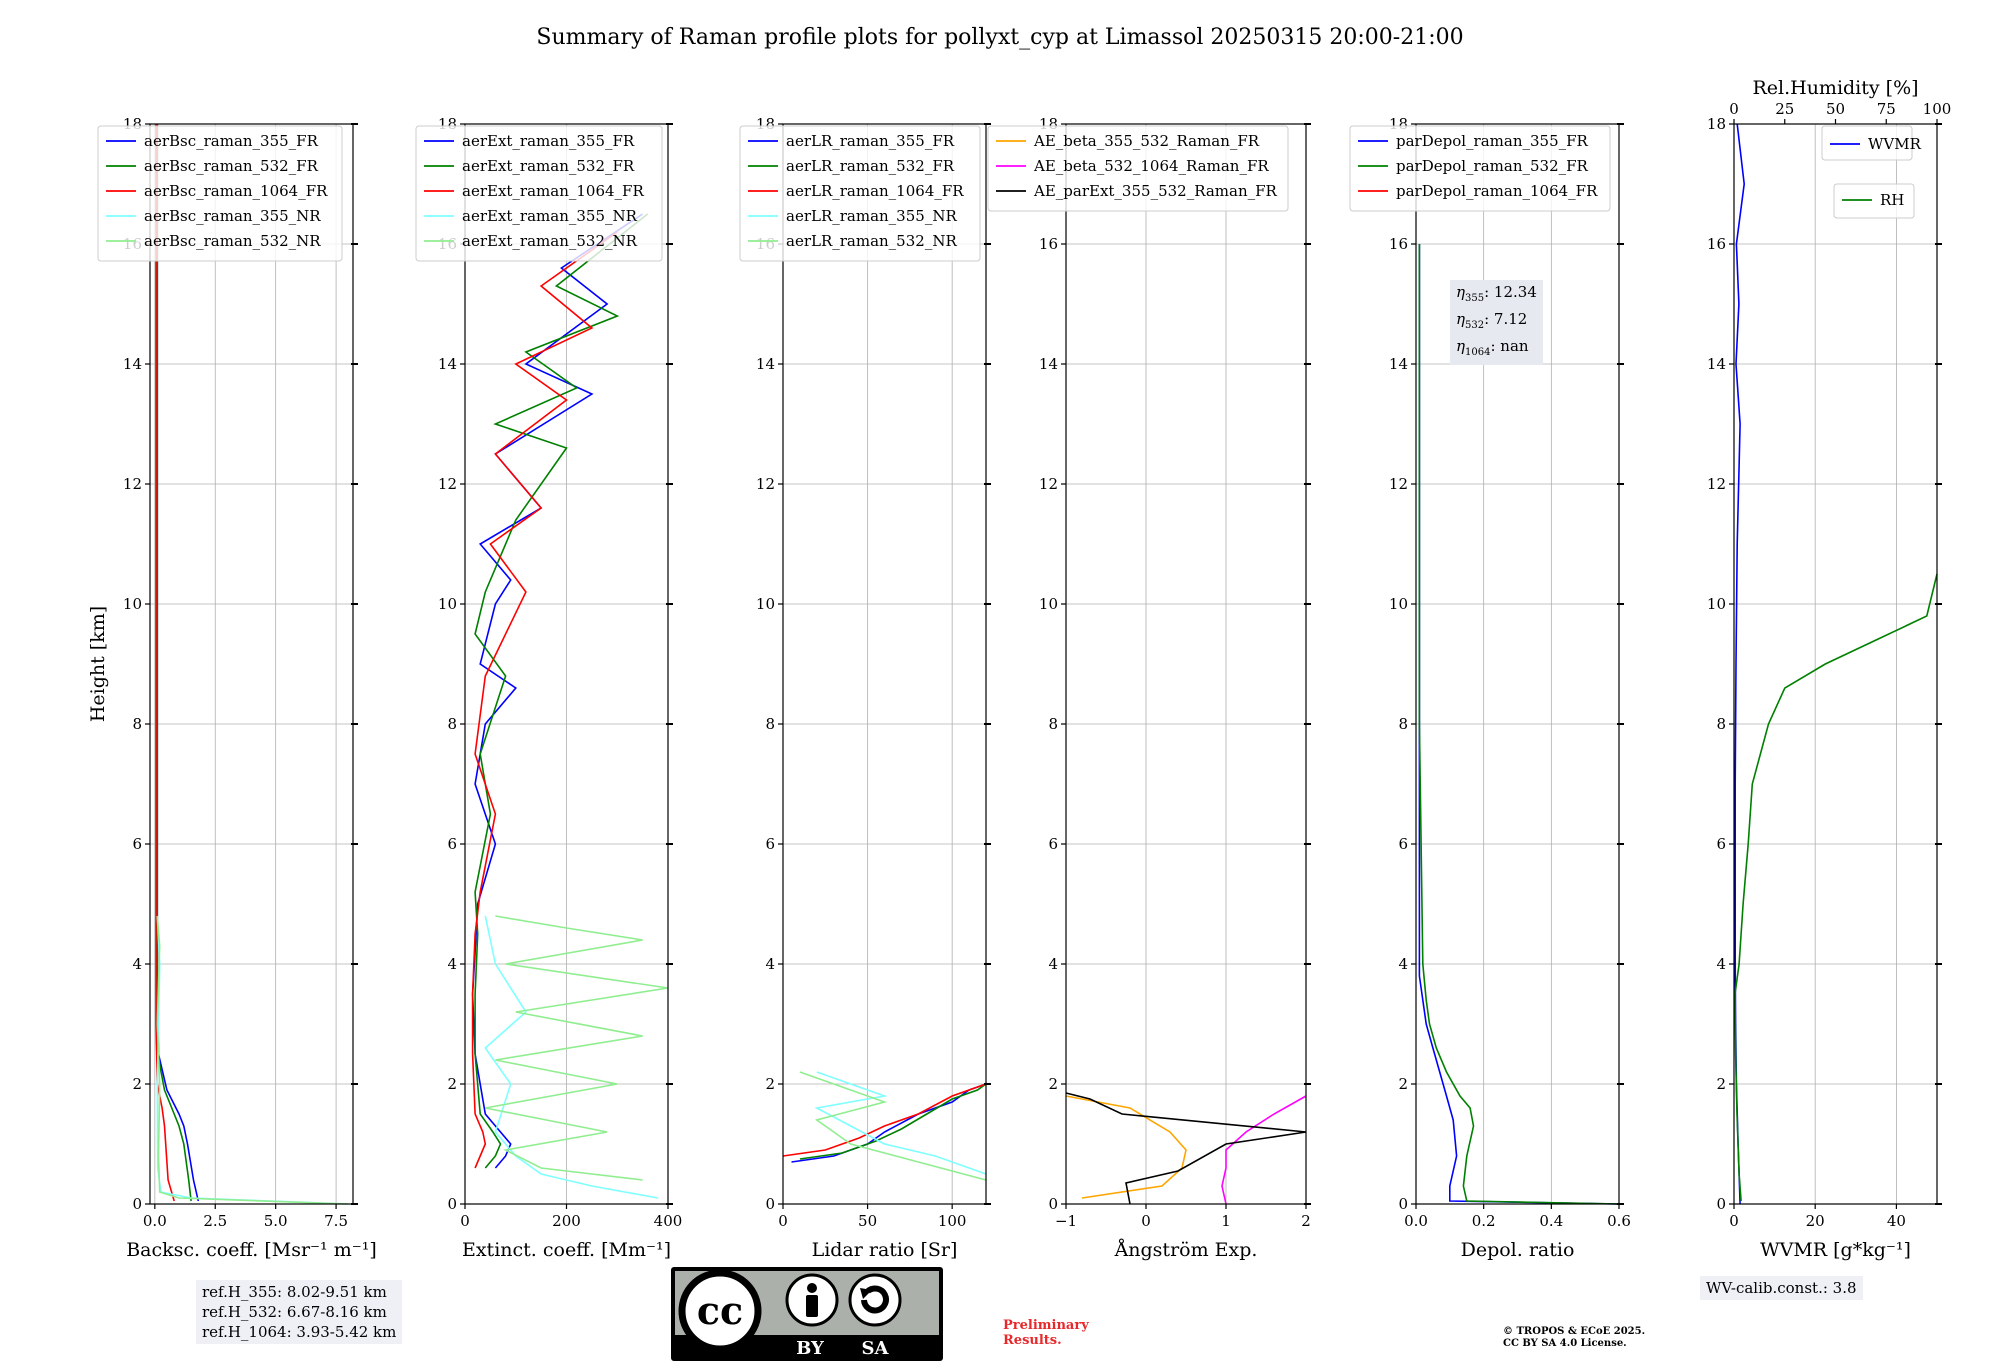  What do you see at coordinates (871, 241) in the screenshot?
I see `legend-label: aerLR_raman_532_NR` at bounding box center [871, 241].